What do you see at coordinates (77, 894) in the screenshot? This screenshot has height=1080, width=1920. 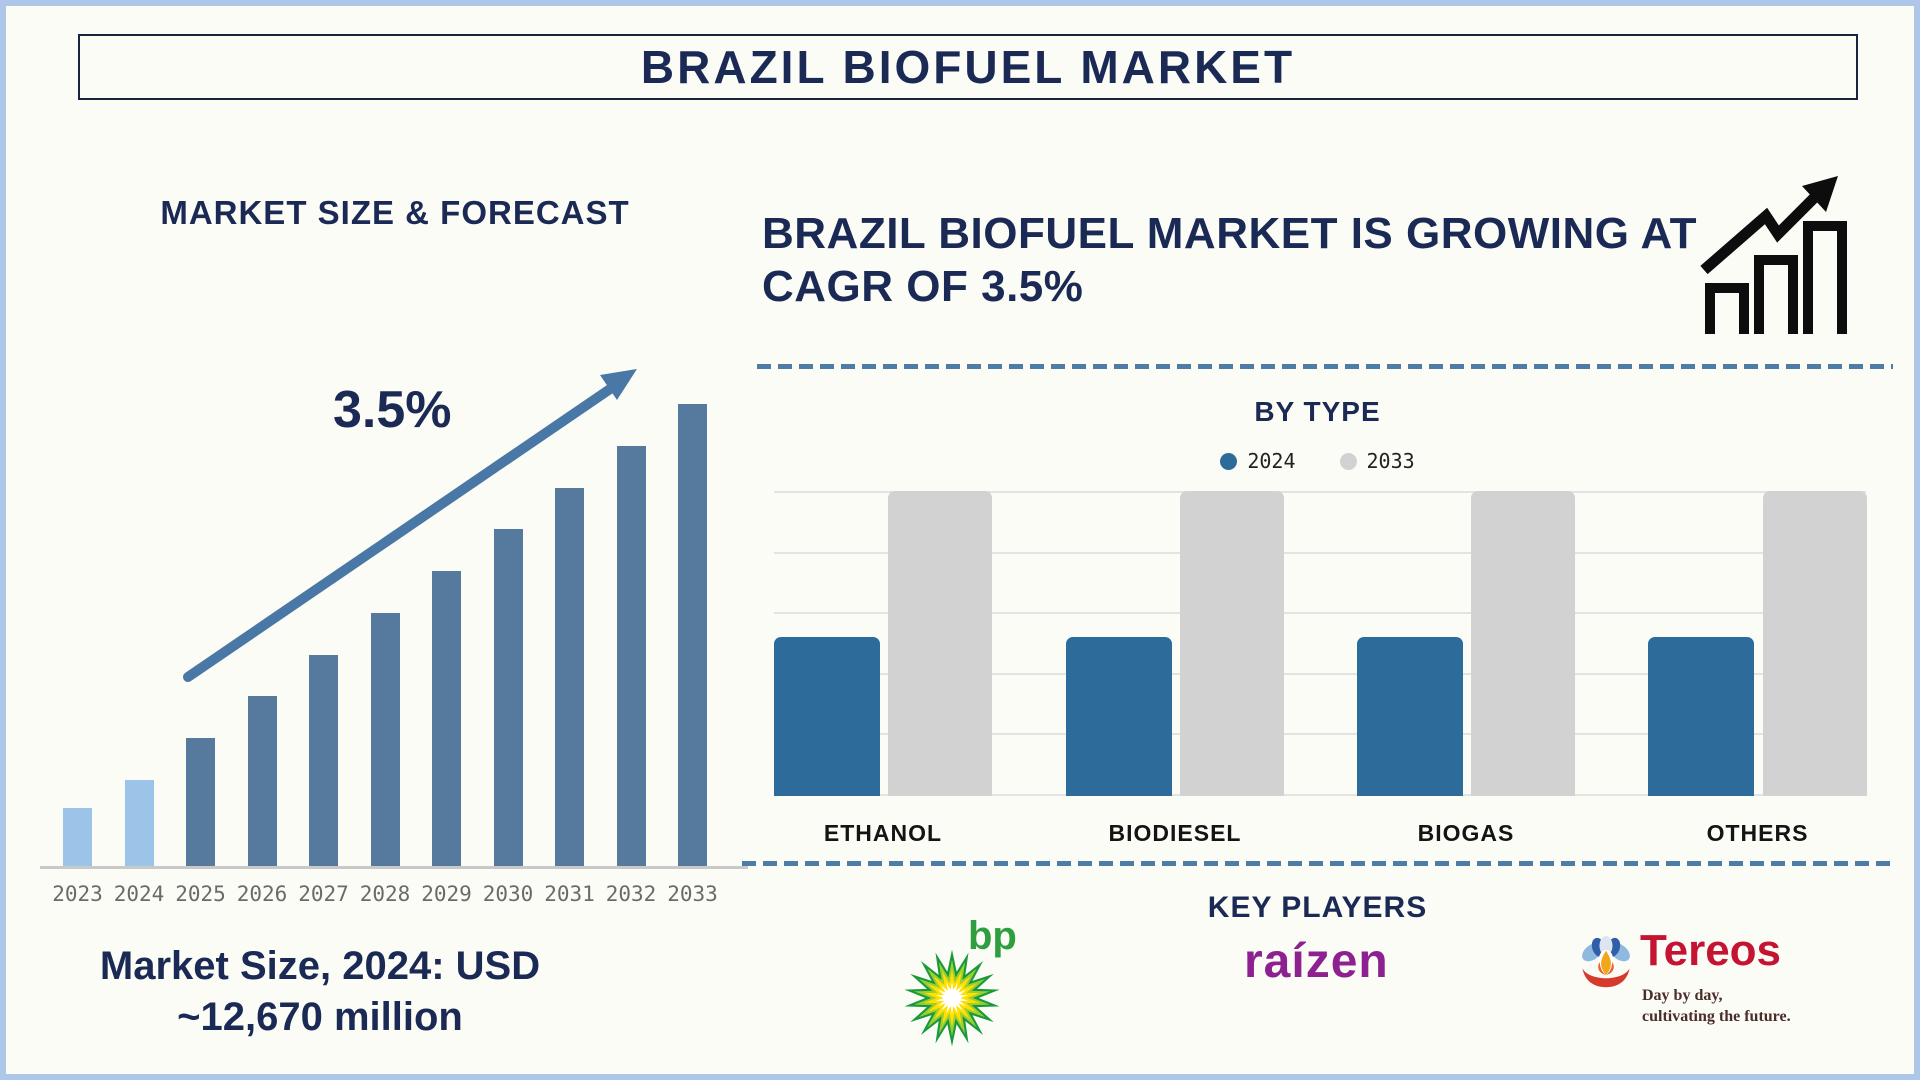 I see `year-label-2023: 2023` at bounding box center [77, 894].